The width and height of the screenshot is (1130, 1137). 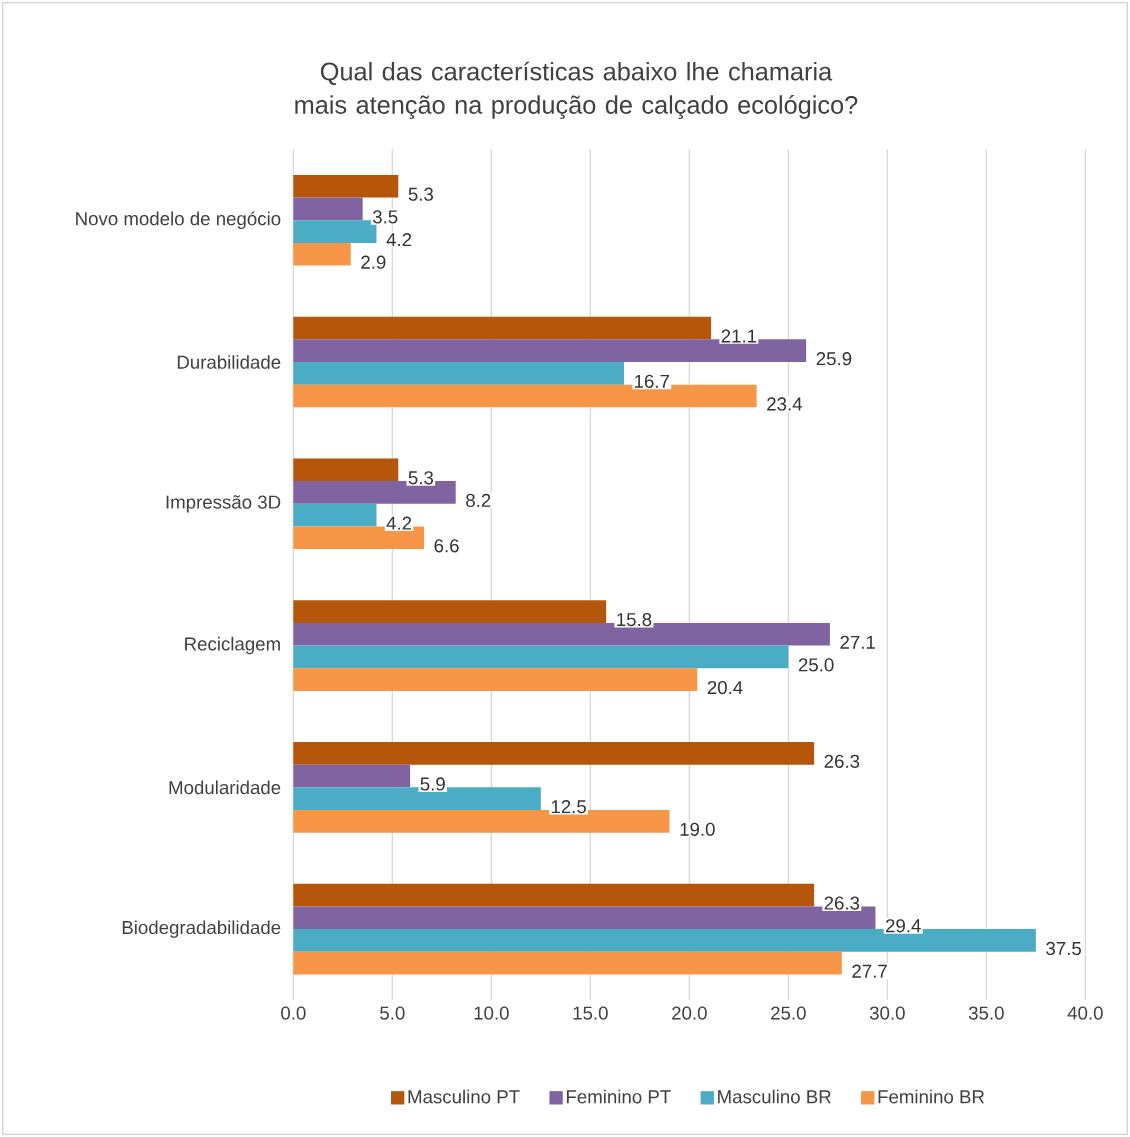 What do you see at coordinates (373, 262) in the screenshot?
I see `data-label: 2.9` at bounding box center [373, 262].